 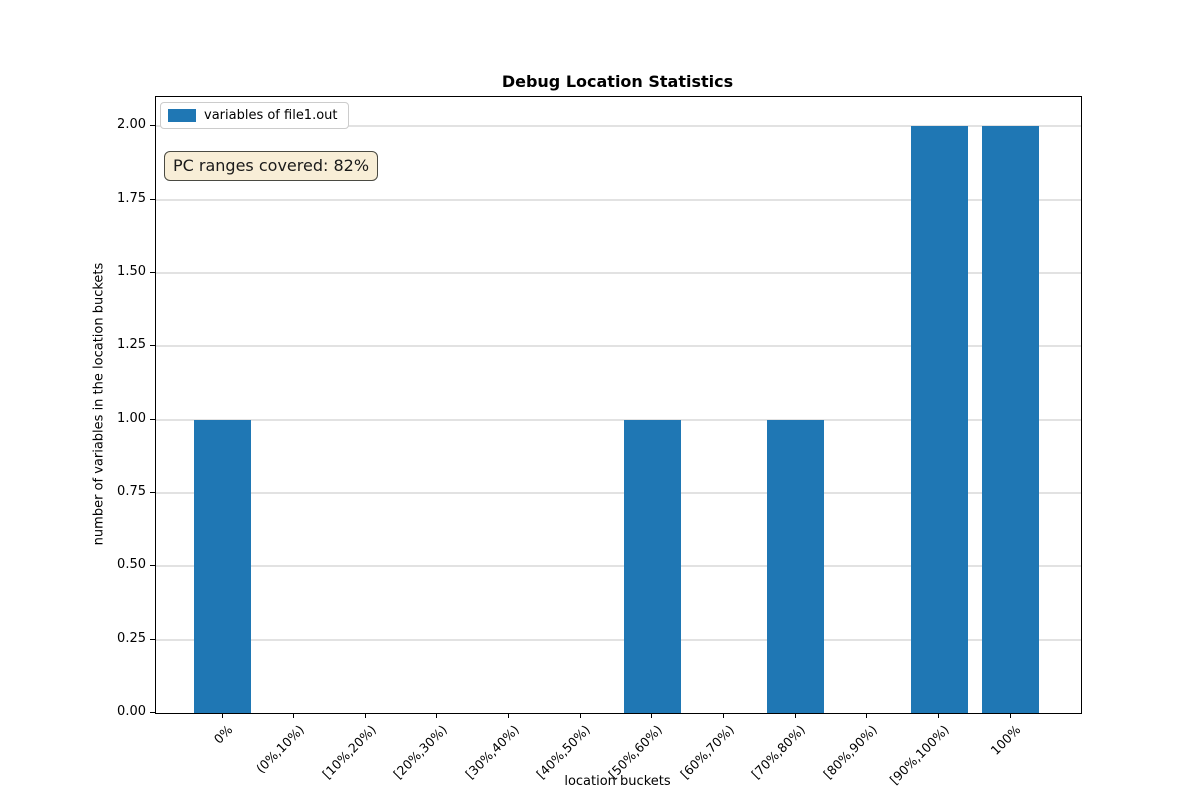 I want to click on y-tick-label: 2.00, so click(x=131, y=125).